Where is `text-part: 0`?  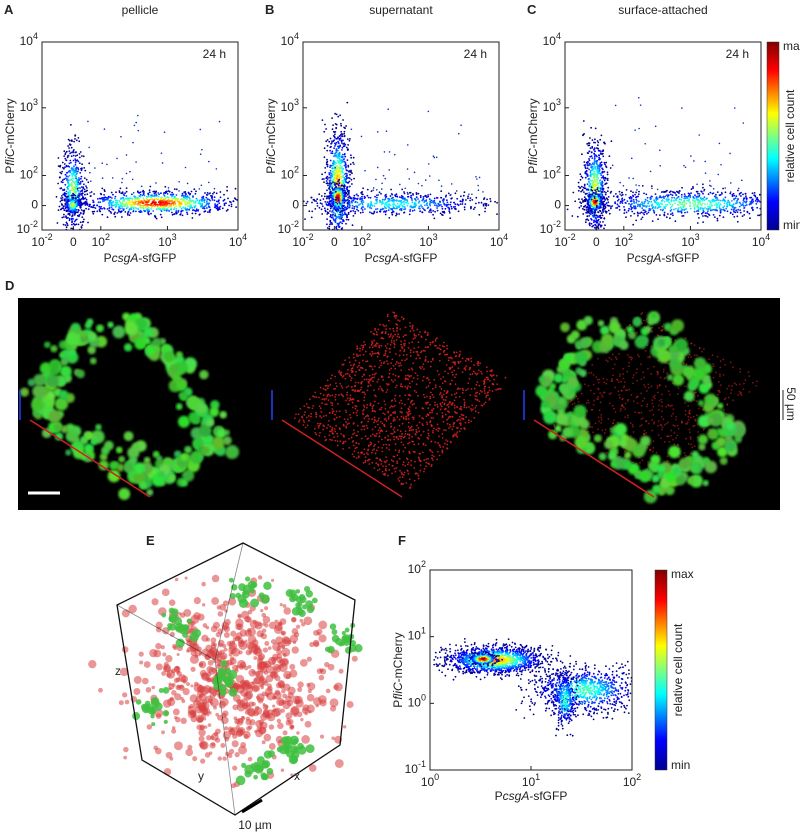 text-part: 0 is located at coordinates (557, 205).